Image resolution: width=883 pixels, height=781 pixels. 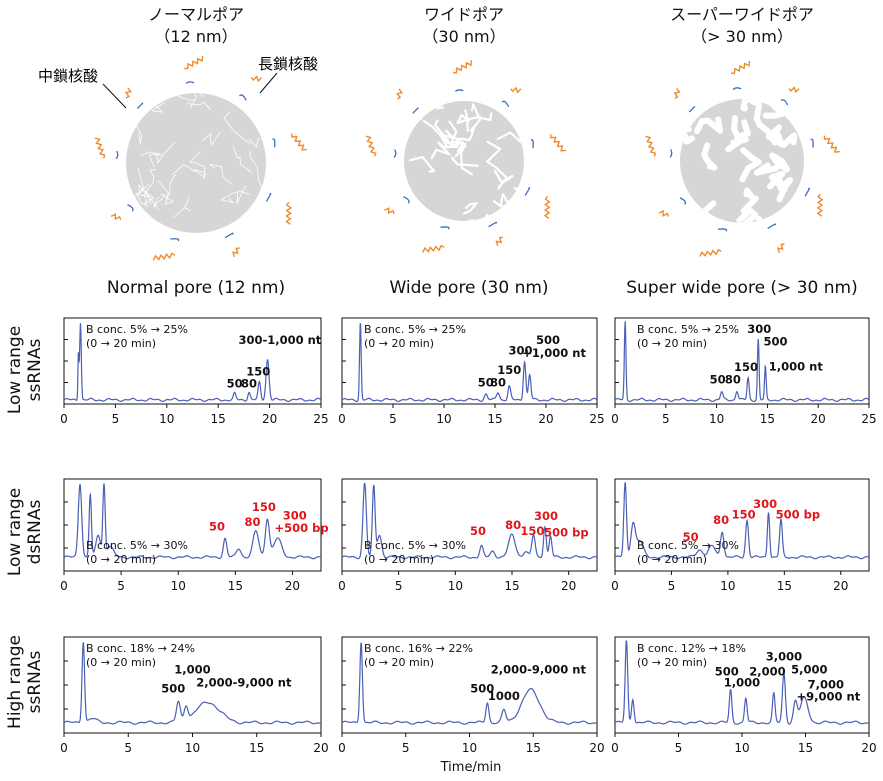 I want to click on peak-label: 150, so click(x=258, y=372).